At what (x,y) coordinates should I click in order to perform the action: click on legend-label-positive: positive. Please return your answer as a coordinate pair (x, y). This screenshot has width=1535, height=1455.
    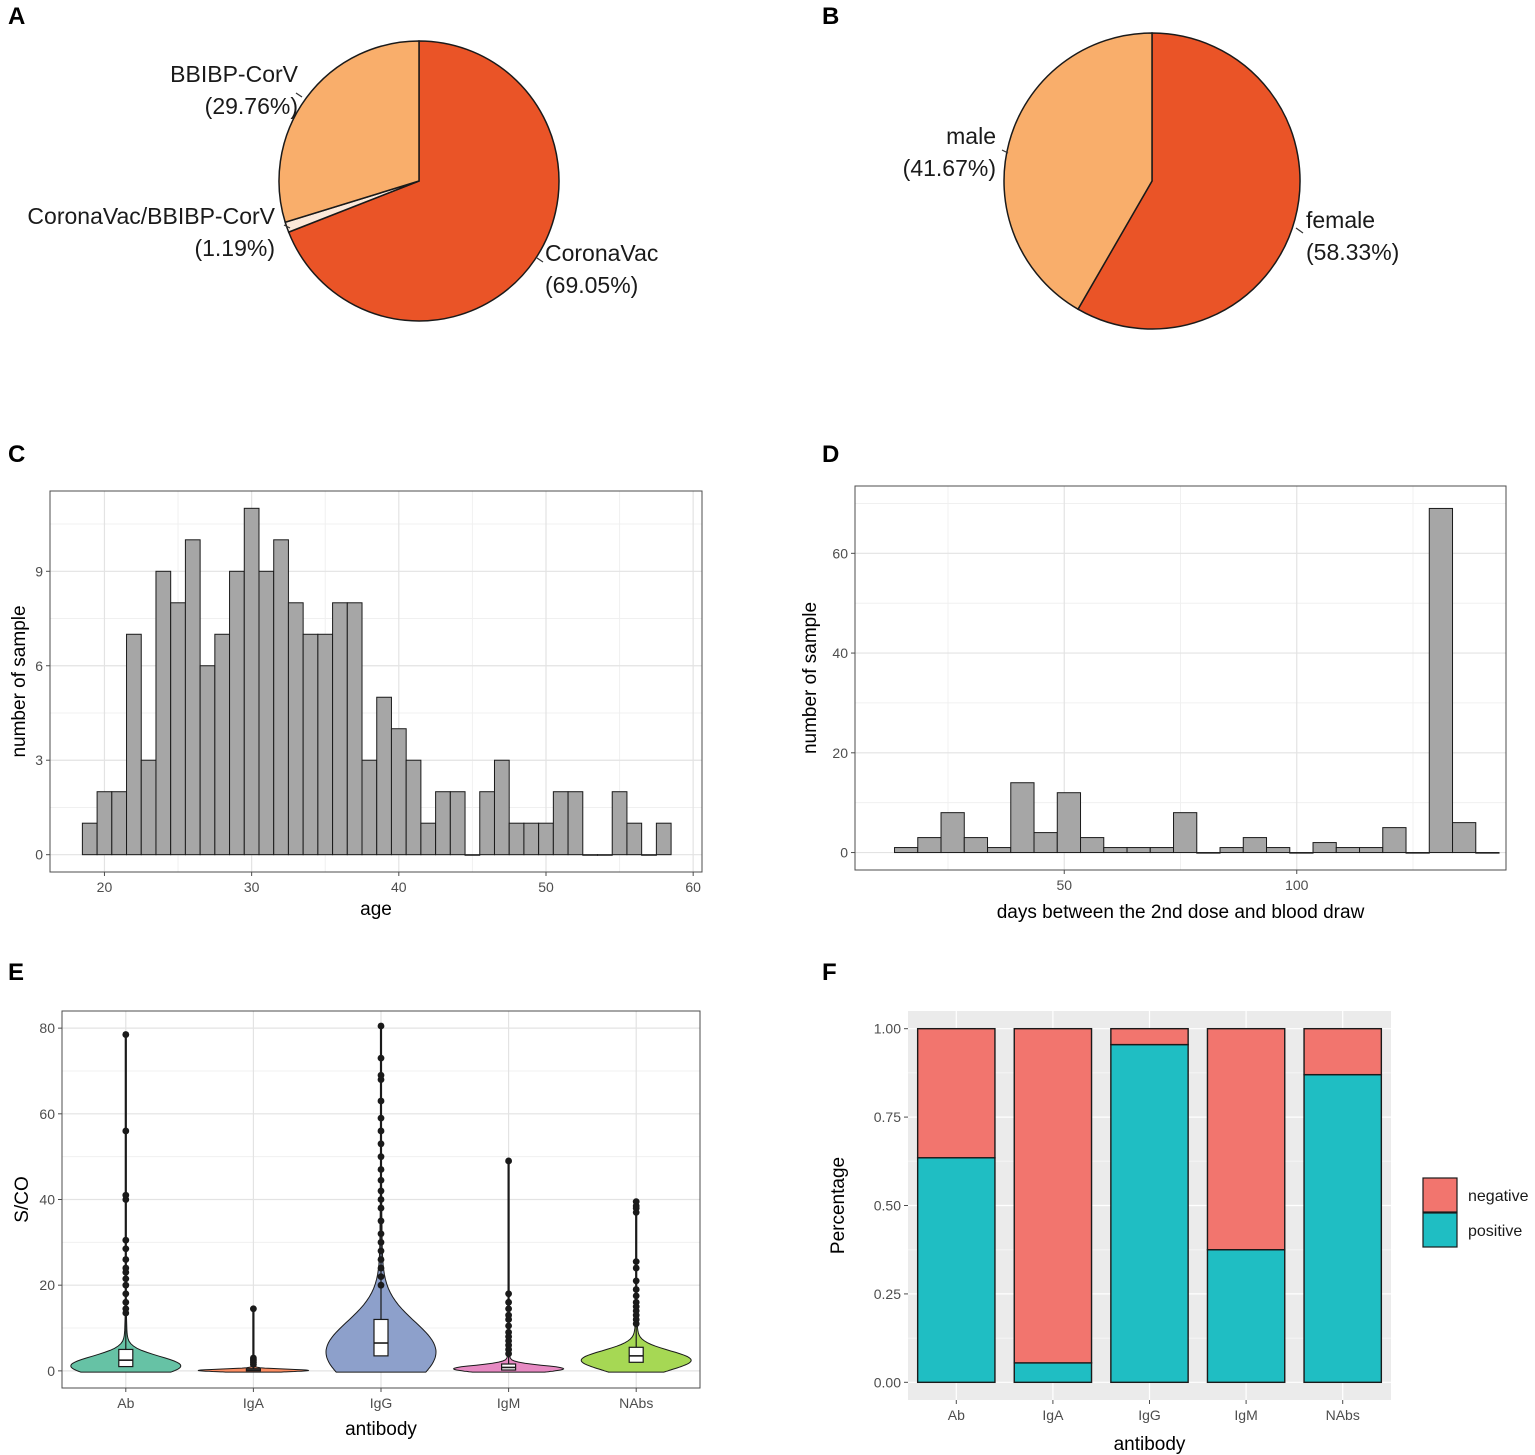
    Looking at the image, I should click on (1495, 1231).